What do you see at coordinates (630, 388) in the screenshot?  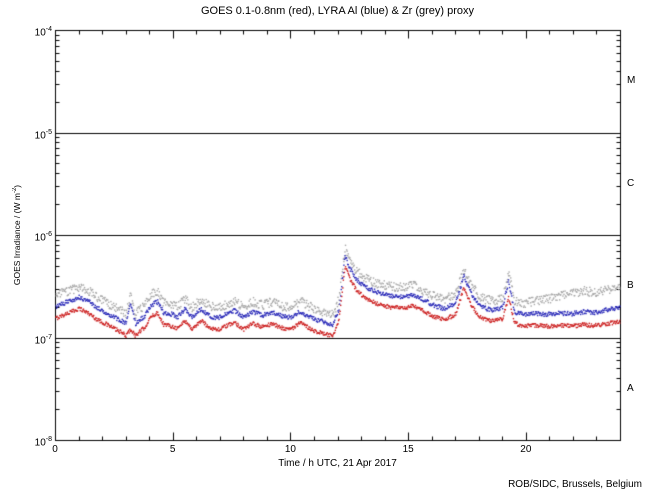 I see `flare-class-label-a: A` at bounding box center [630, 388].